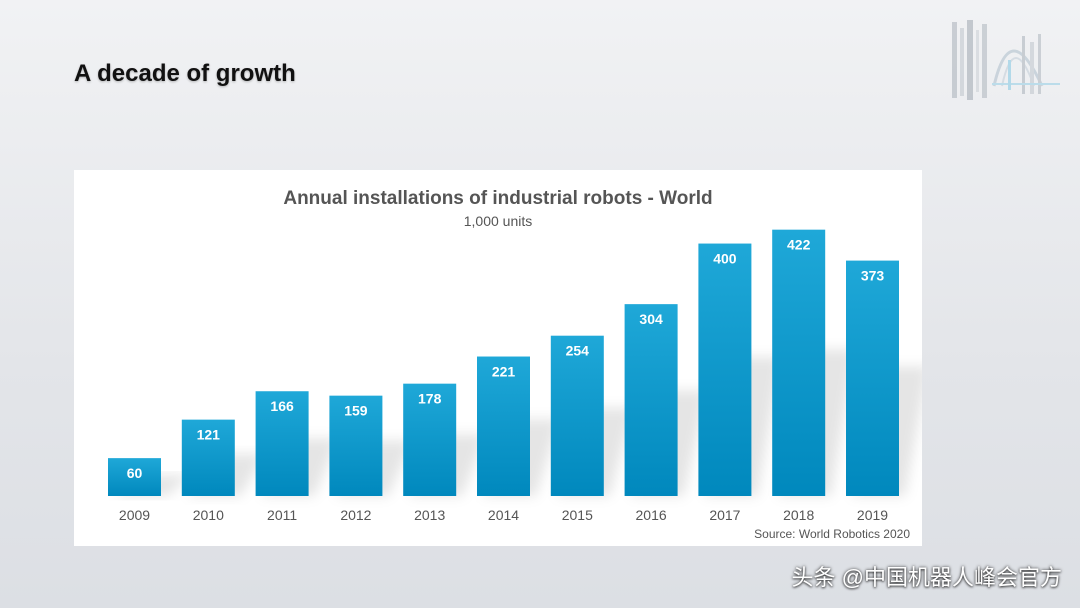  Describe the element at coordinates (208, 457) in the screenshot. I see `bar-2010` at that location.